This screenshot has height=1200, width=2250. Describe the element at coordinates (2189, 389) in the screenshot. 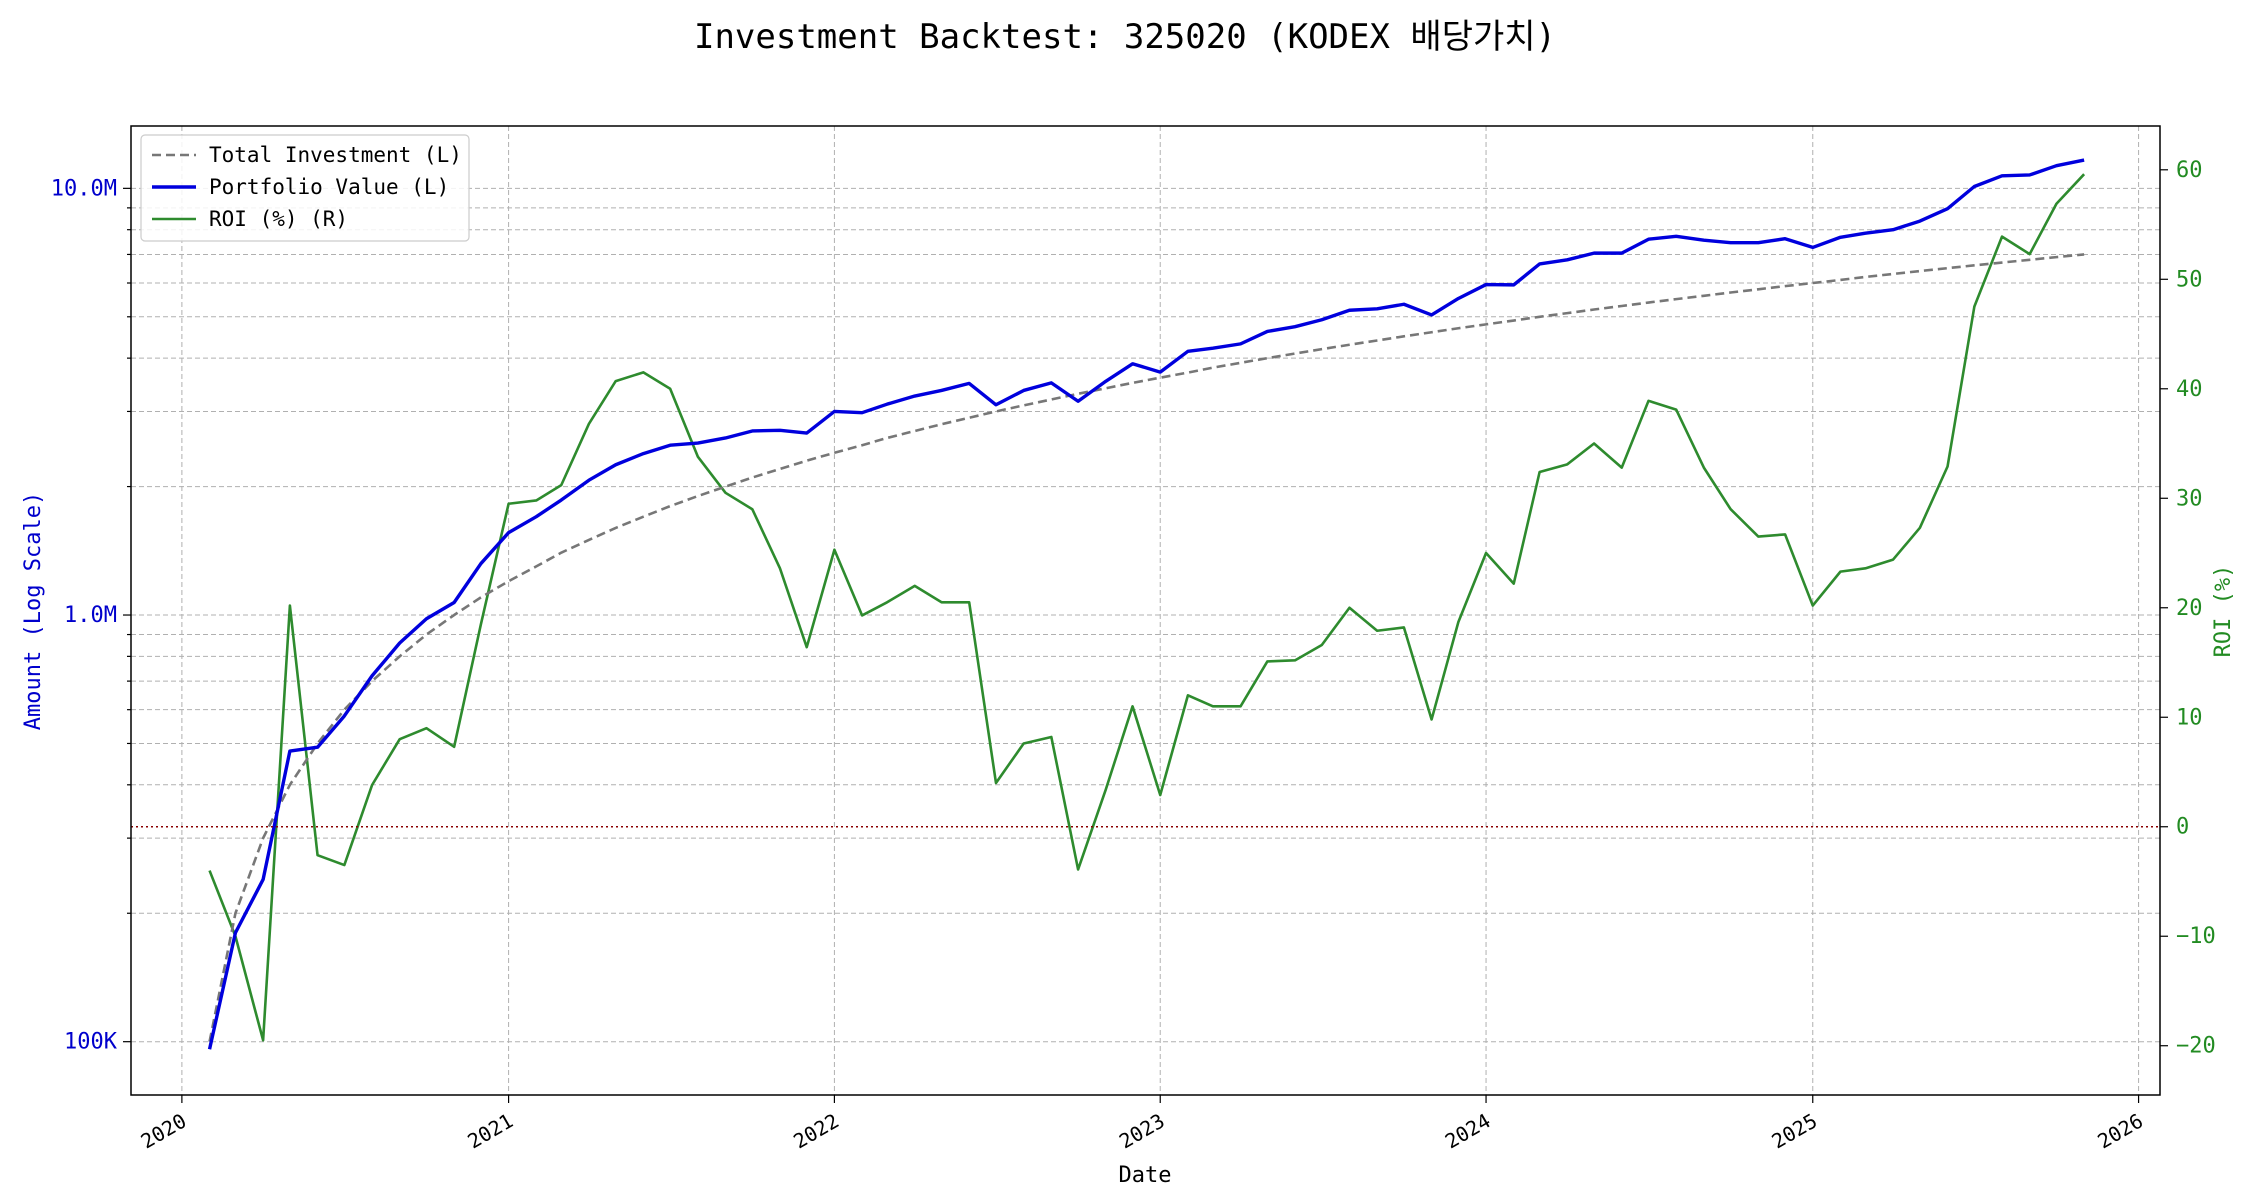

I see `y-right-tick-label: 40` at that location.